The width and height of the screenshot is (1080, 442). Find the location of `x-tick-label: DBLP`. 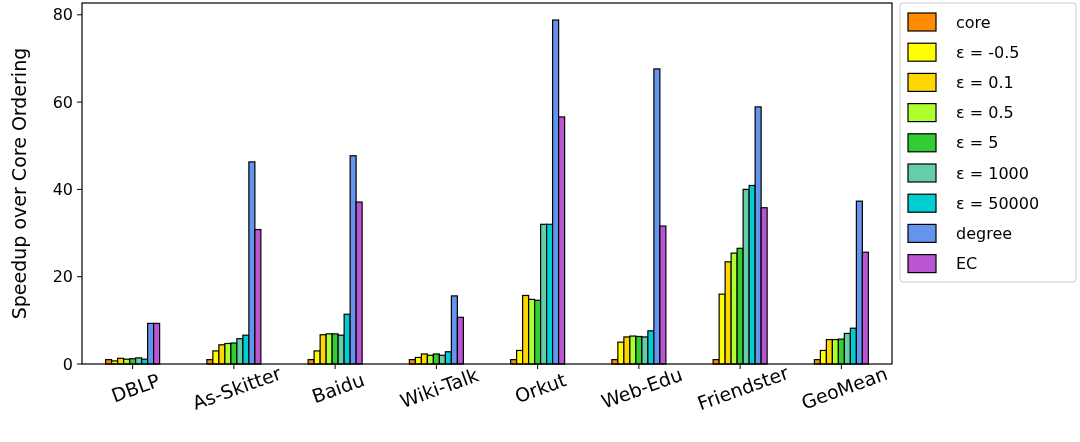

x-tick-label: DBLP is located at coordinates (135, 387).